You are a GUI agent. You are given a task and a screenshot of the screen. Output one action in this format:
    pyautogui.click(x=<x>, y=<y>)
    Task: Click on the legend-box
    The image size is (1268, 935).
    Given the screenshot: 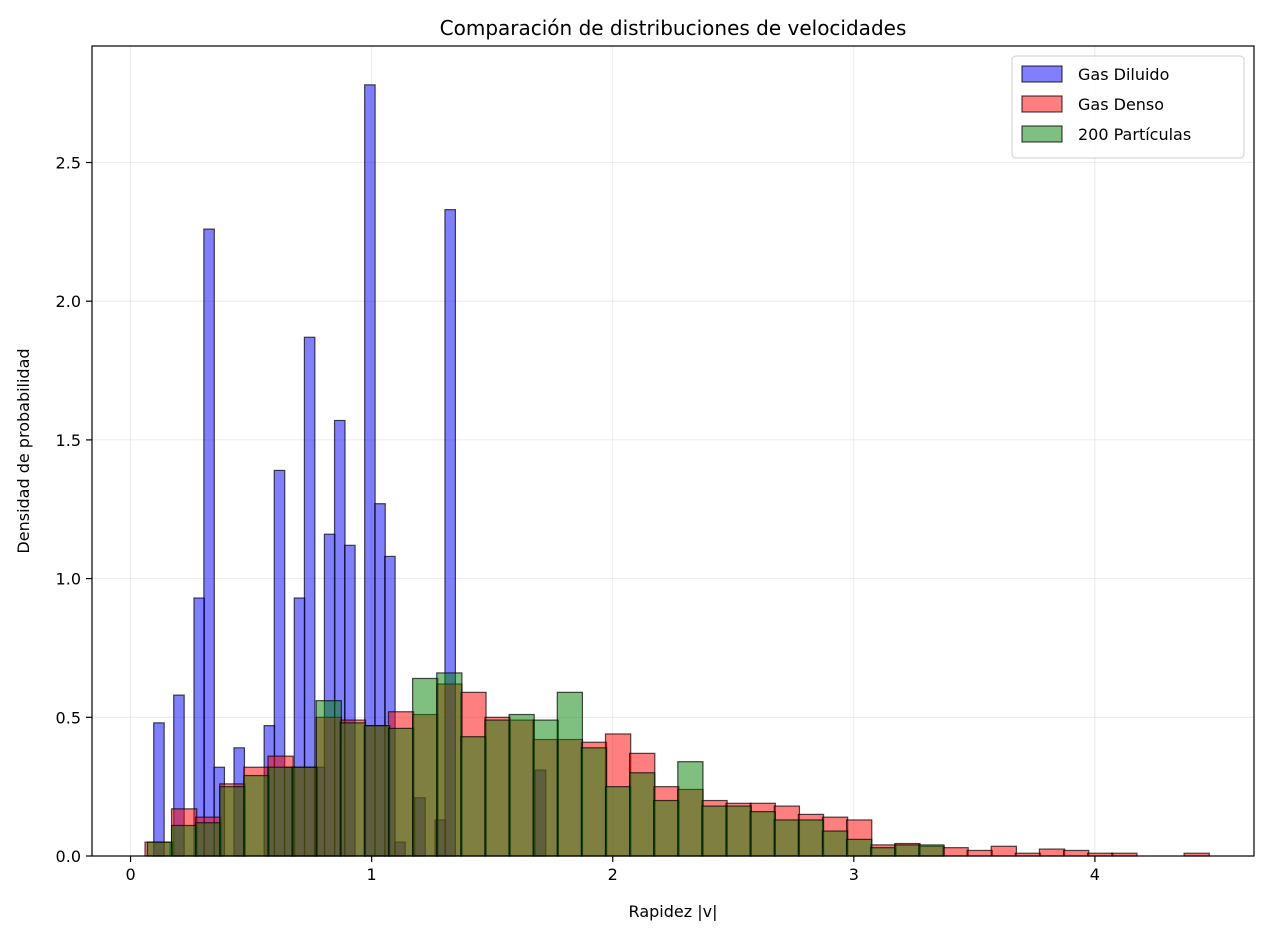 What is the action you would take?
    pyautogui.click(x=1128, y=107)
    